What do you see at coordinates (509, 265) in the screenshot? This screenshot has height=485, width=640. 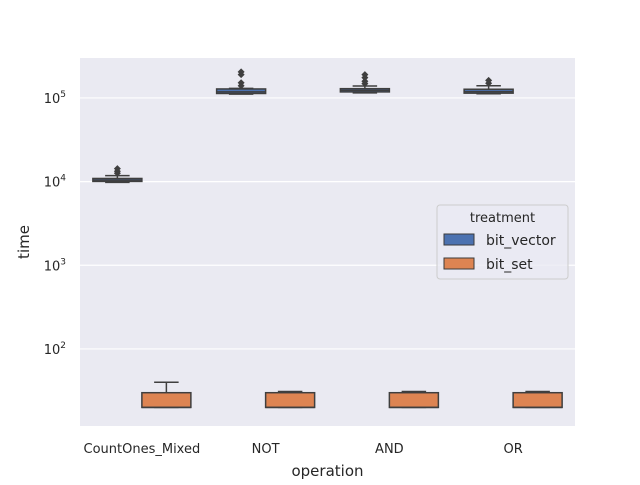 I see `legend-label-bit-set: bit_set` at bounding box center [509, 265].